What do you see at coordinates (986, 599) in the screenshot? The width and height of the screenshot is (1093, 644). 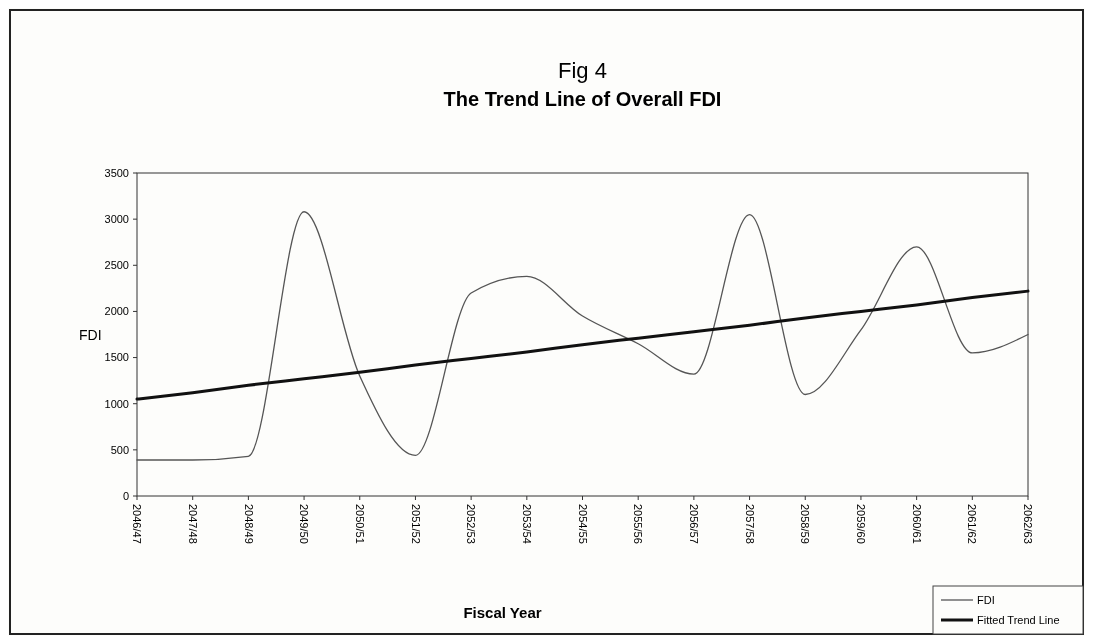 I see `legend-label: FDI` at bounding box center [986, 599].